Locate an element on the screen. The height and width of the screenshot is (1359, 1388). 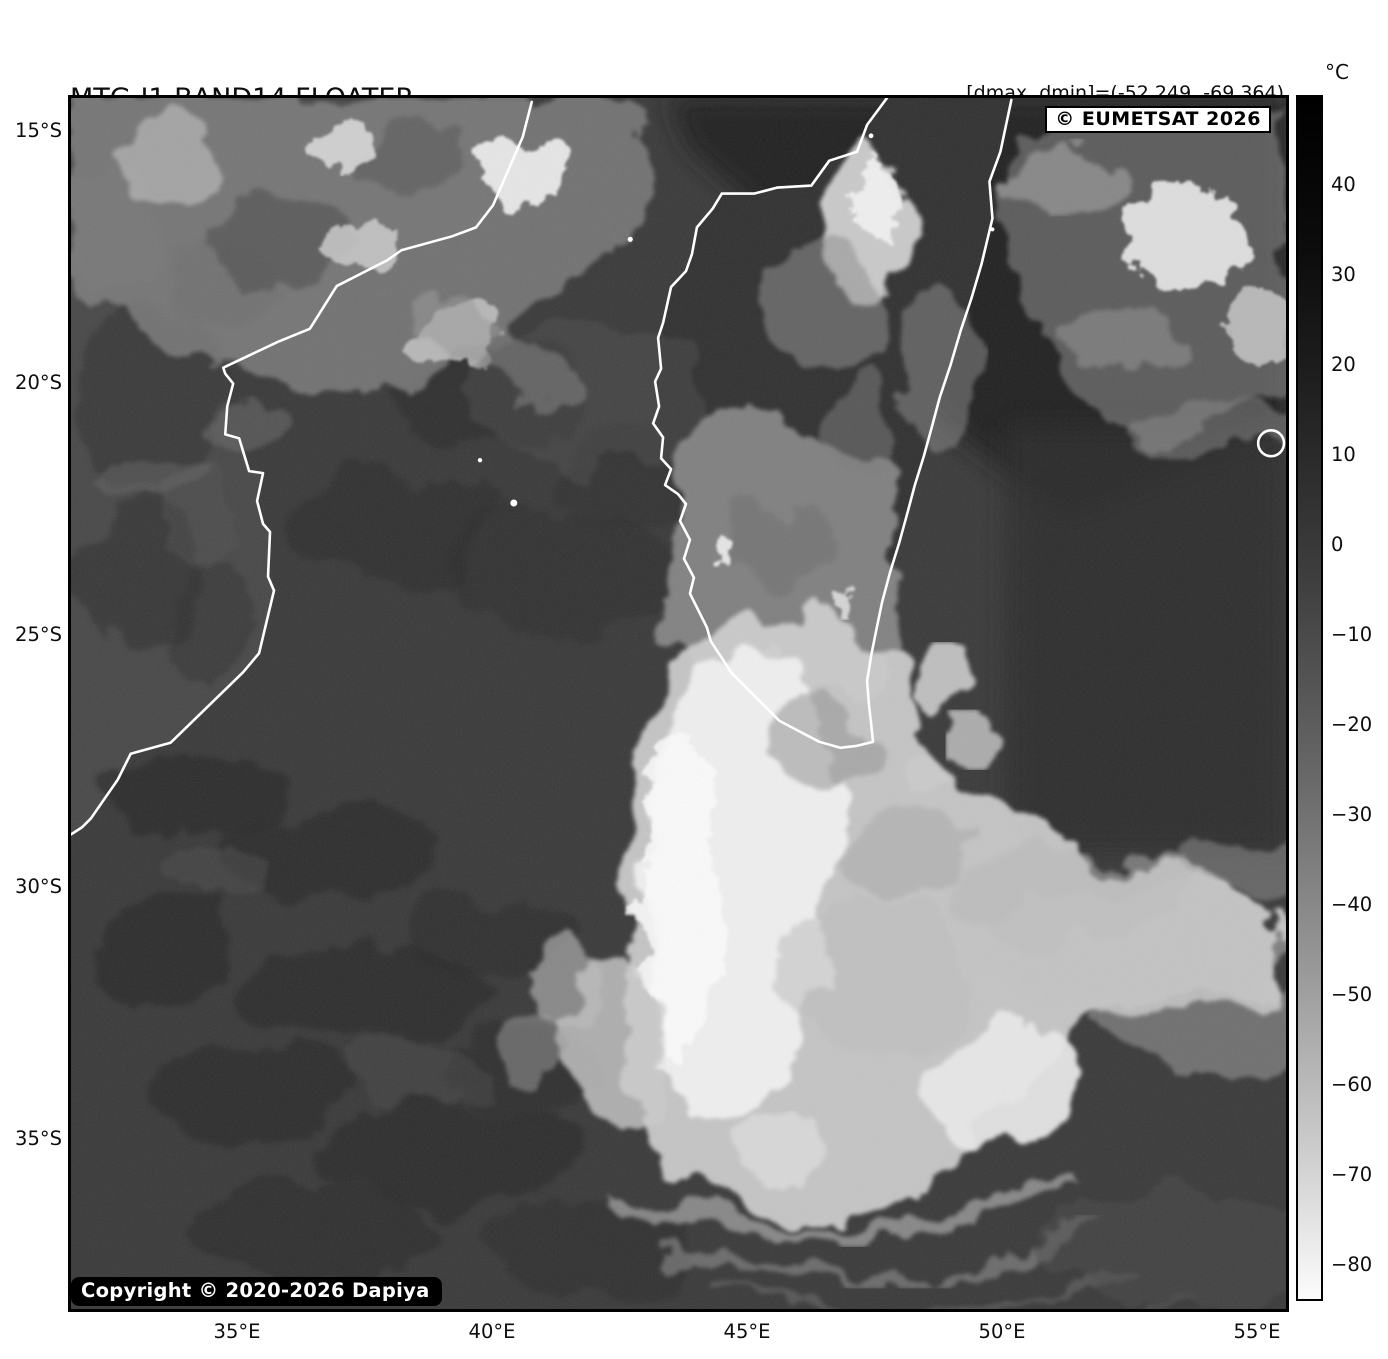
cbar-tick-0: 0 is located at coordinates (1337, 544).